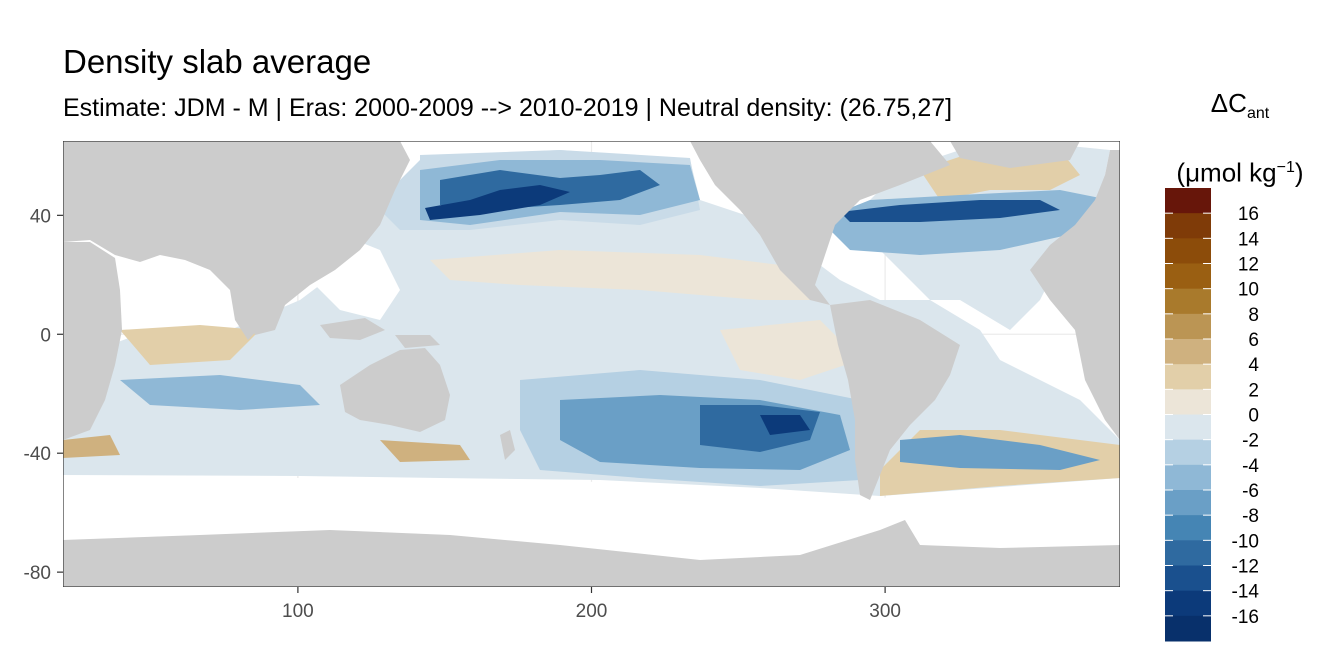 This screenshot has width=1344, height=672. Describe the element at coordinates (250, 315) in the screenshot. I see `land-india` at that location.